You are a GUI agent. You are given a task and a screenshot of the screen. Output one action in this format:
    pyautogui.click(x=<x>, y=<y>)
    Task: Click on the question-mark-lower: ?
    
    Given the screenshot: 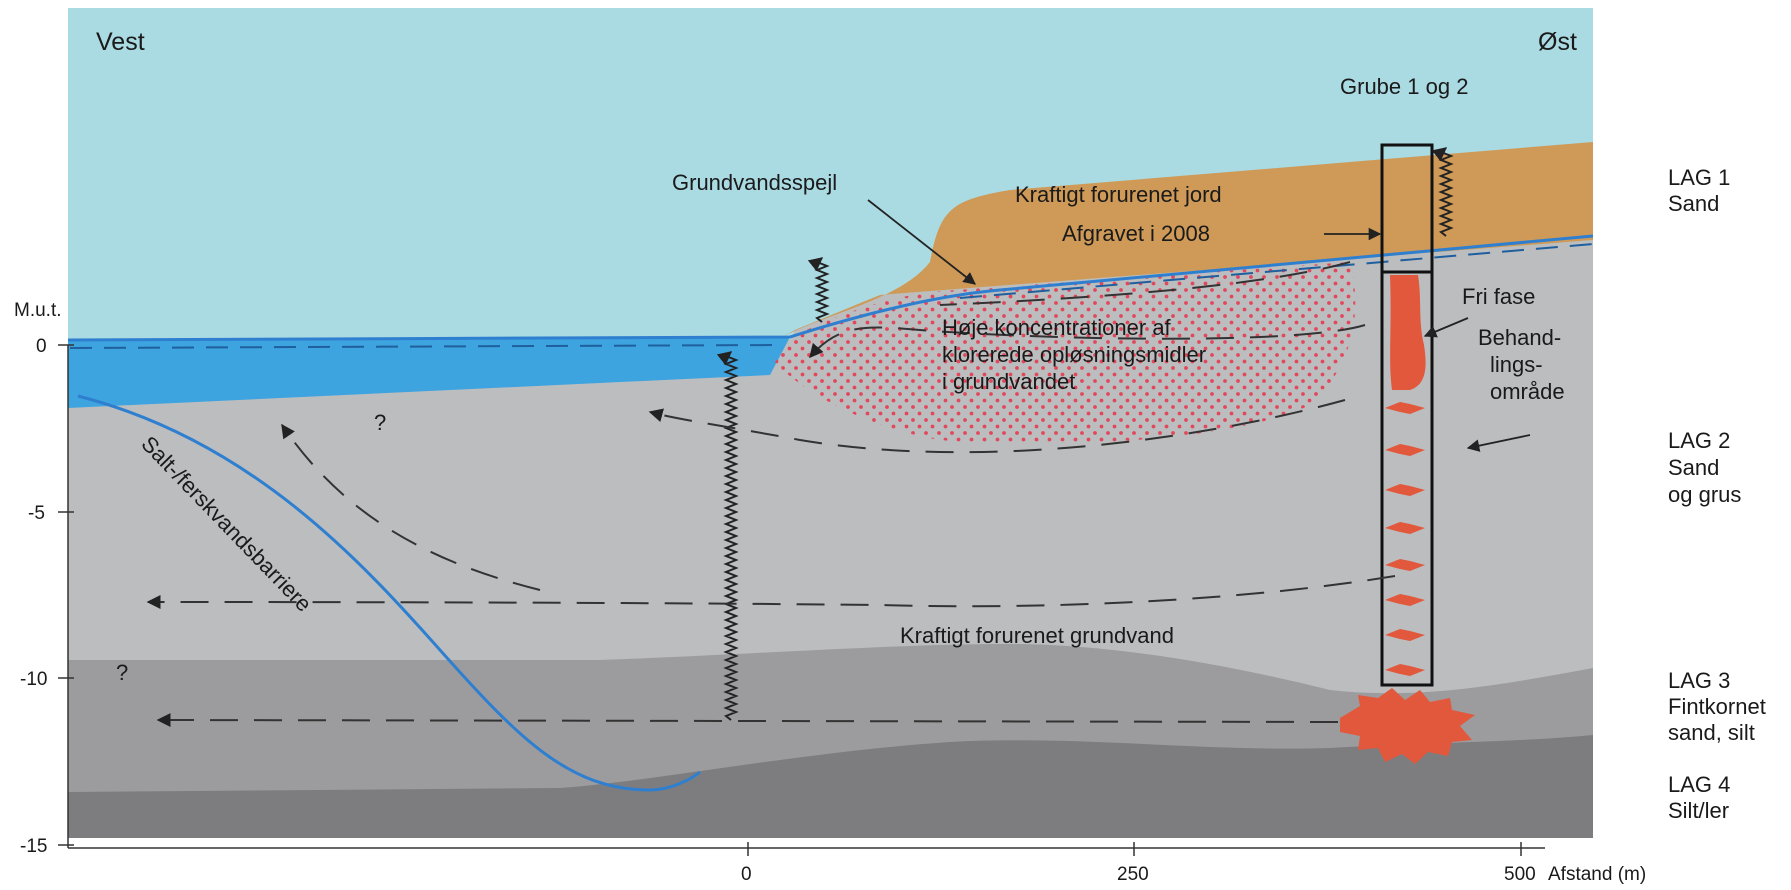 What is the action you would take?
    pyautogui.click(x=122, y=672)
    